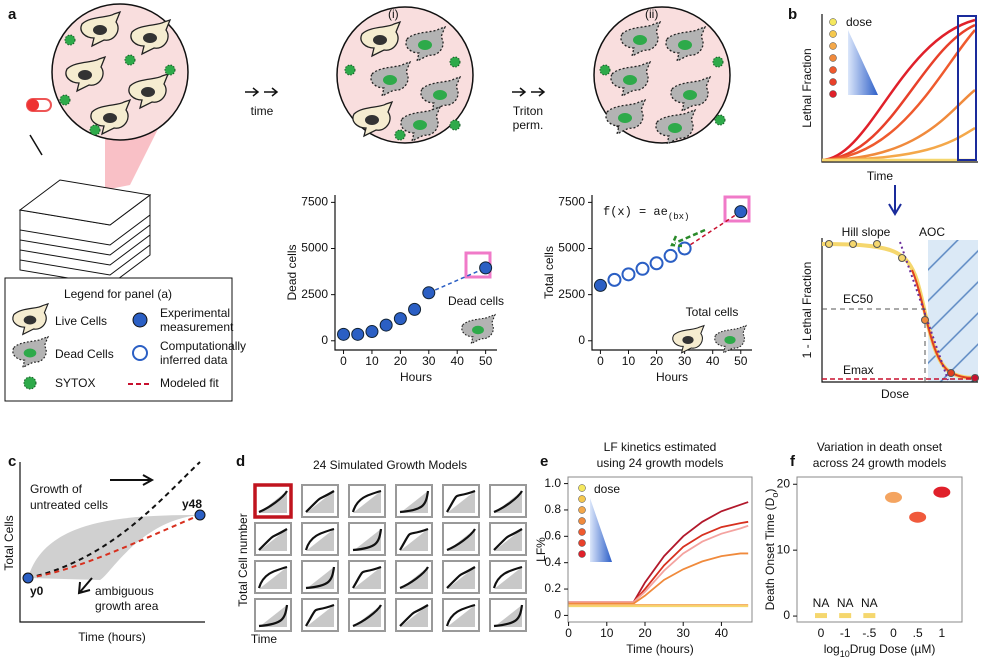 This screenshot has height=659, width=985. Describe the element at coordinates (859, 22) in the screenshot. I see `dose-label: dose` at that location.